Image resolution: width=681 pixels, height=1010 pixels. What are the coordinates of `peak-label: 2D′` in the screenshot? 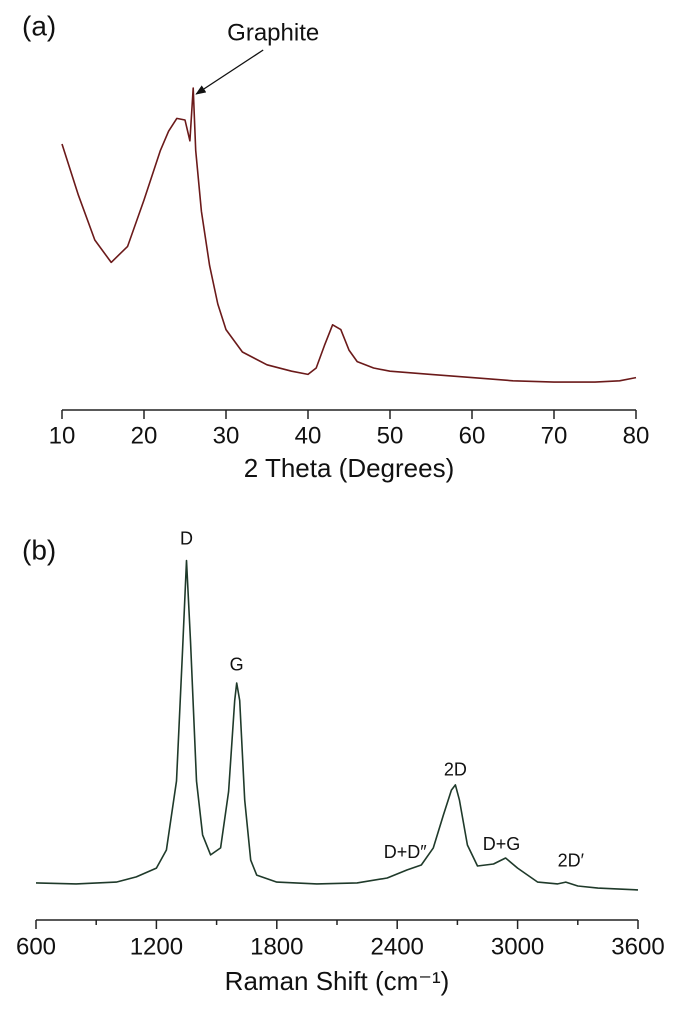 It's located at (571, 861).